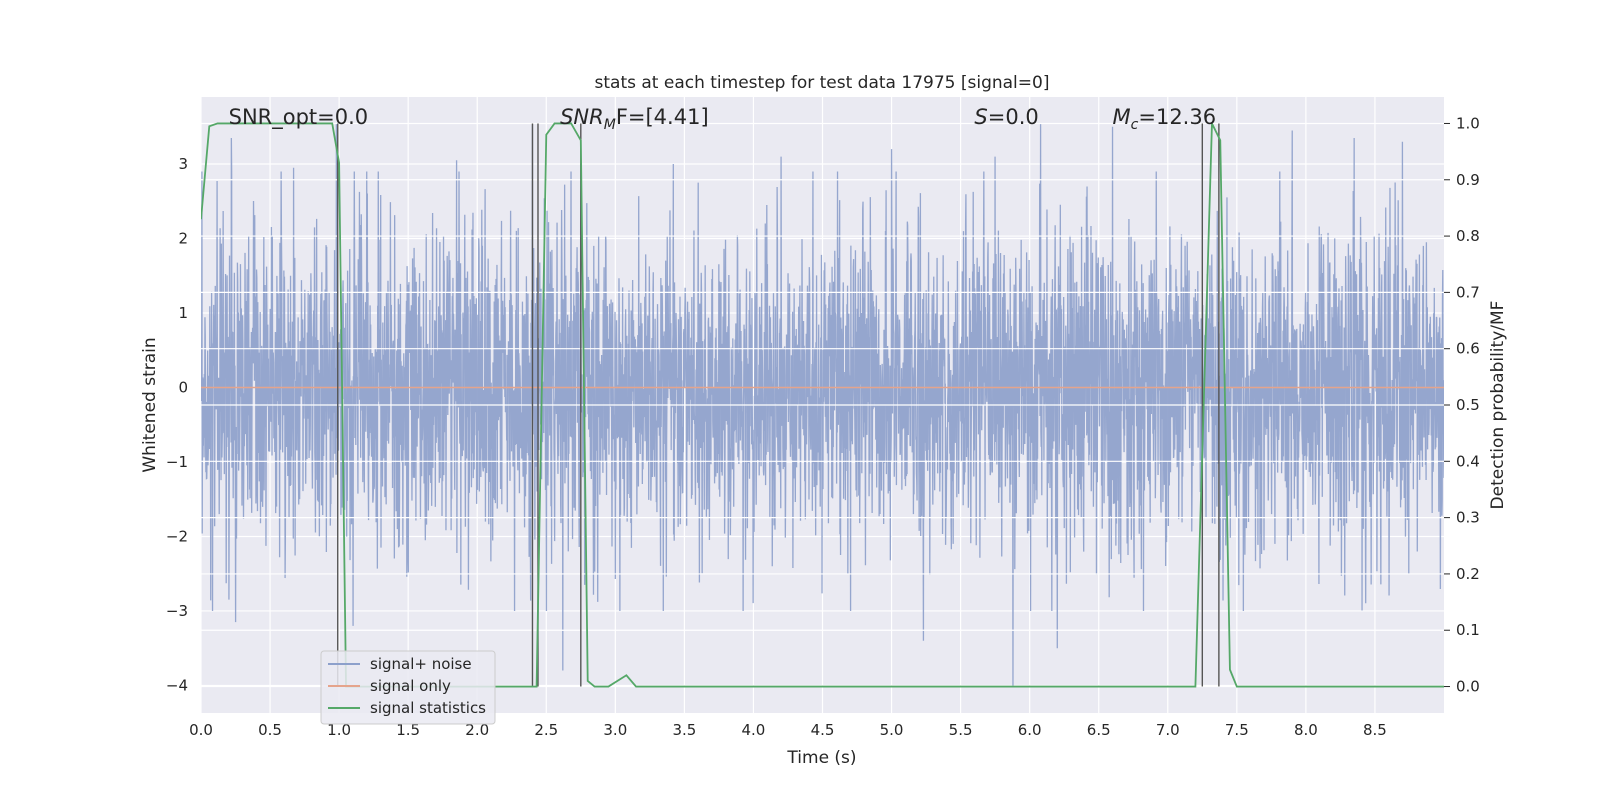 This screenshot has width=1600, height=800. I want to click on annotation-s-rest: =0.0, so click(1013, 117).